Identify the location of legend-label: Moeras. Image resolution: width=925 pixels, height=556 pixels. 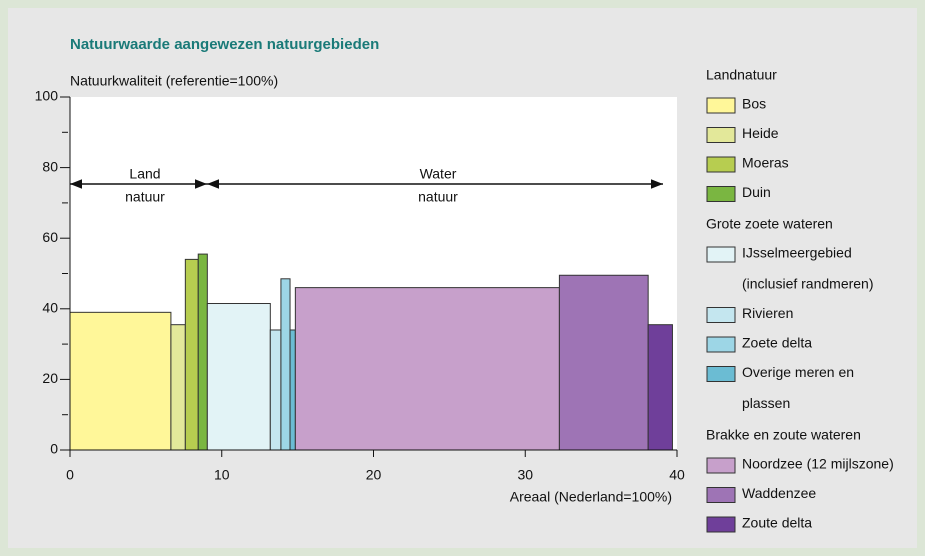
(765, 163).